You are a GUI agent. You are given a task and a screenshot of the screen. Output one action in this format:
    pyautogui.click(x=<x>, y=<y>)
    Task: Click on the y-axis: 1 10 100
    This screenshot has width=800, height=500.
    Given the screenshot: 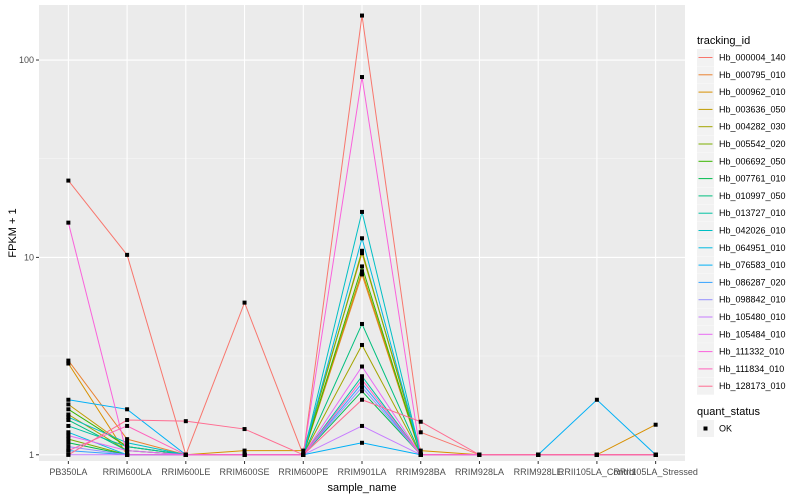 What is the action you would take?
    pyautogui.click(x=29, y=257)
    